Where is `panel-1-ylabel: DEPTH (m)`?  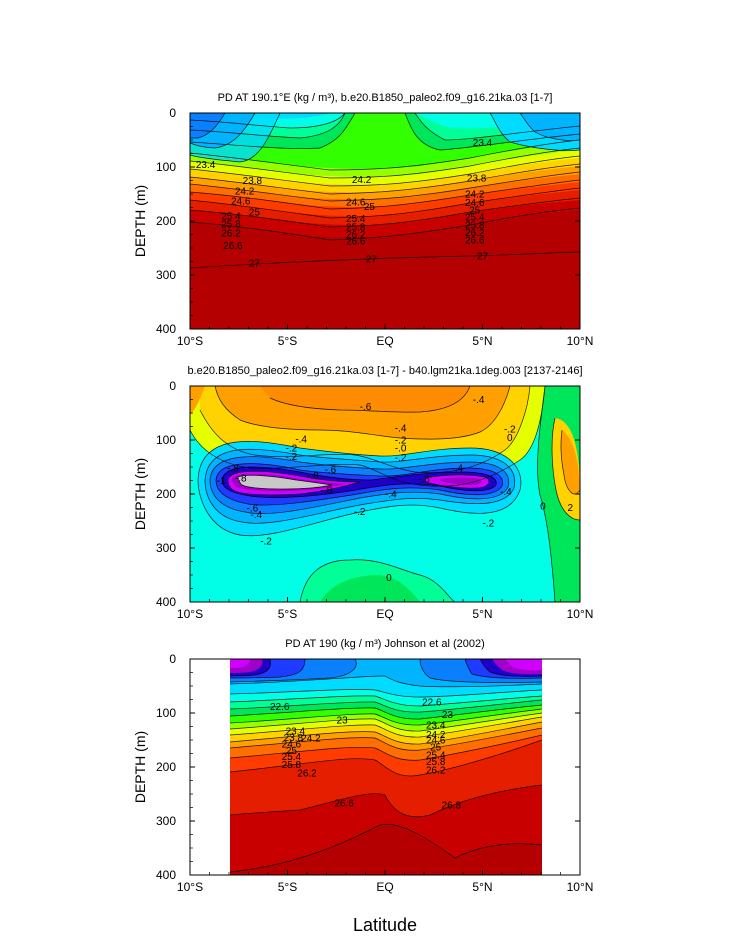
panel-1-ylabel: DEPTH (m) is located at coordinates (140, 221).